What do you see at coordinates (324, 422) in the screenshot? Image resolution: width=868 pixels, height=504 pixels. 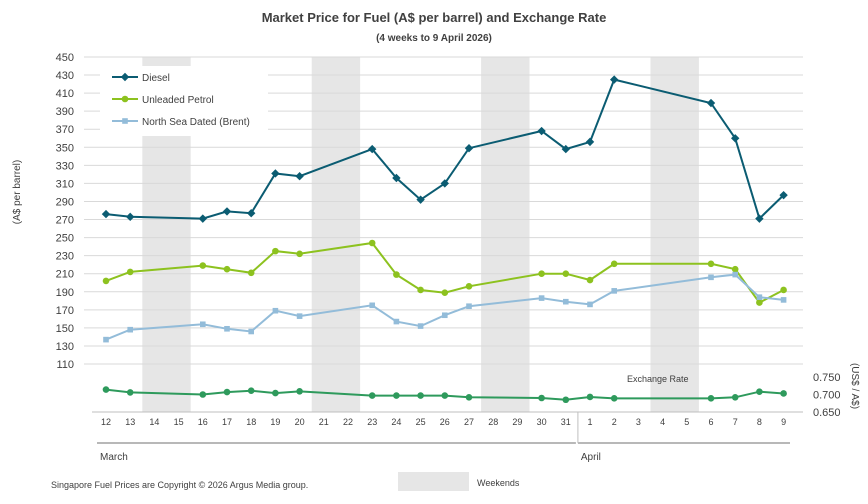 I see `x-tick-label-9: 21` at bounding box center [324, 422].